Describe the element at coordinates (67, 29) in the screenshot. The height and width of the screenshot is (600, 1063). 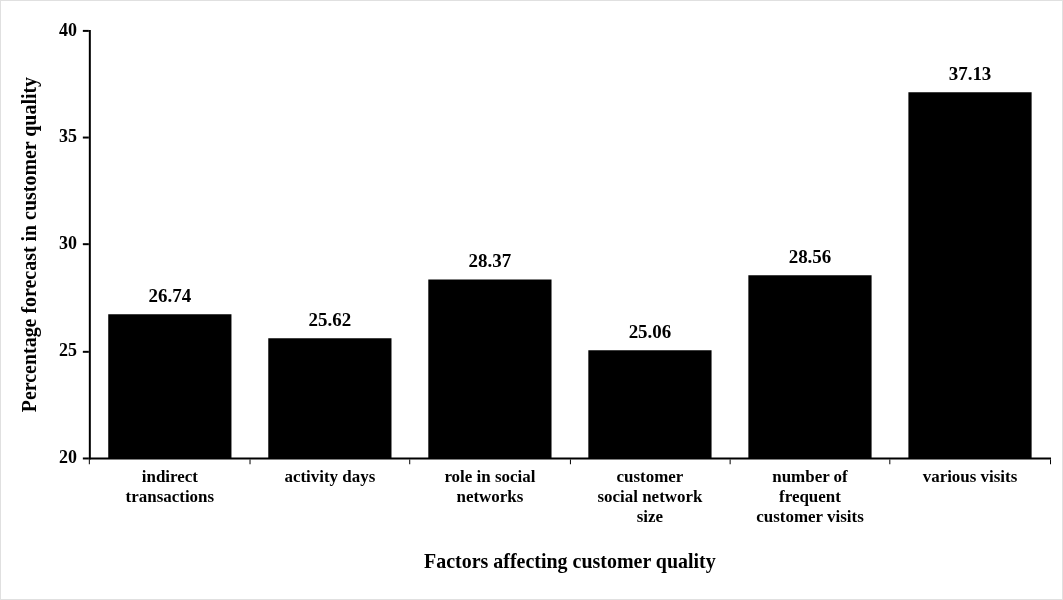
I see `y-tick-label: 40` at that location.